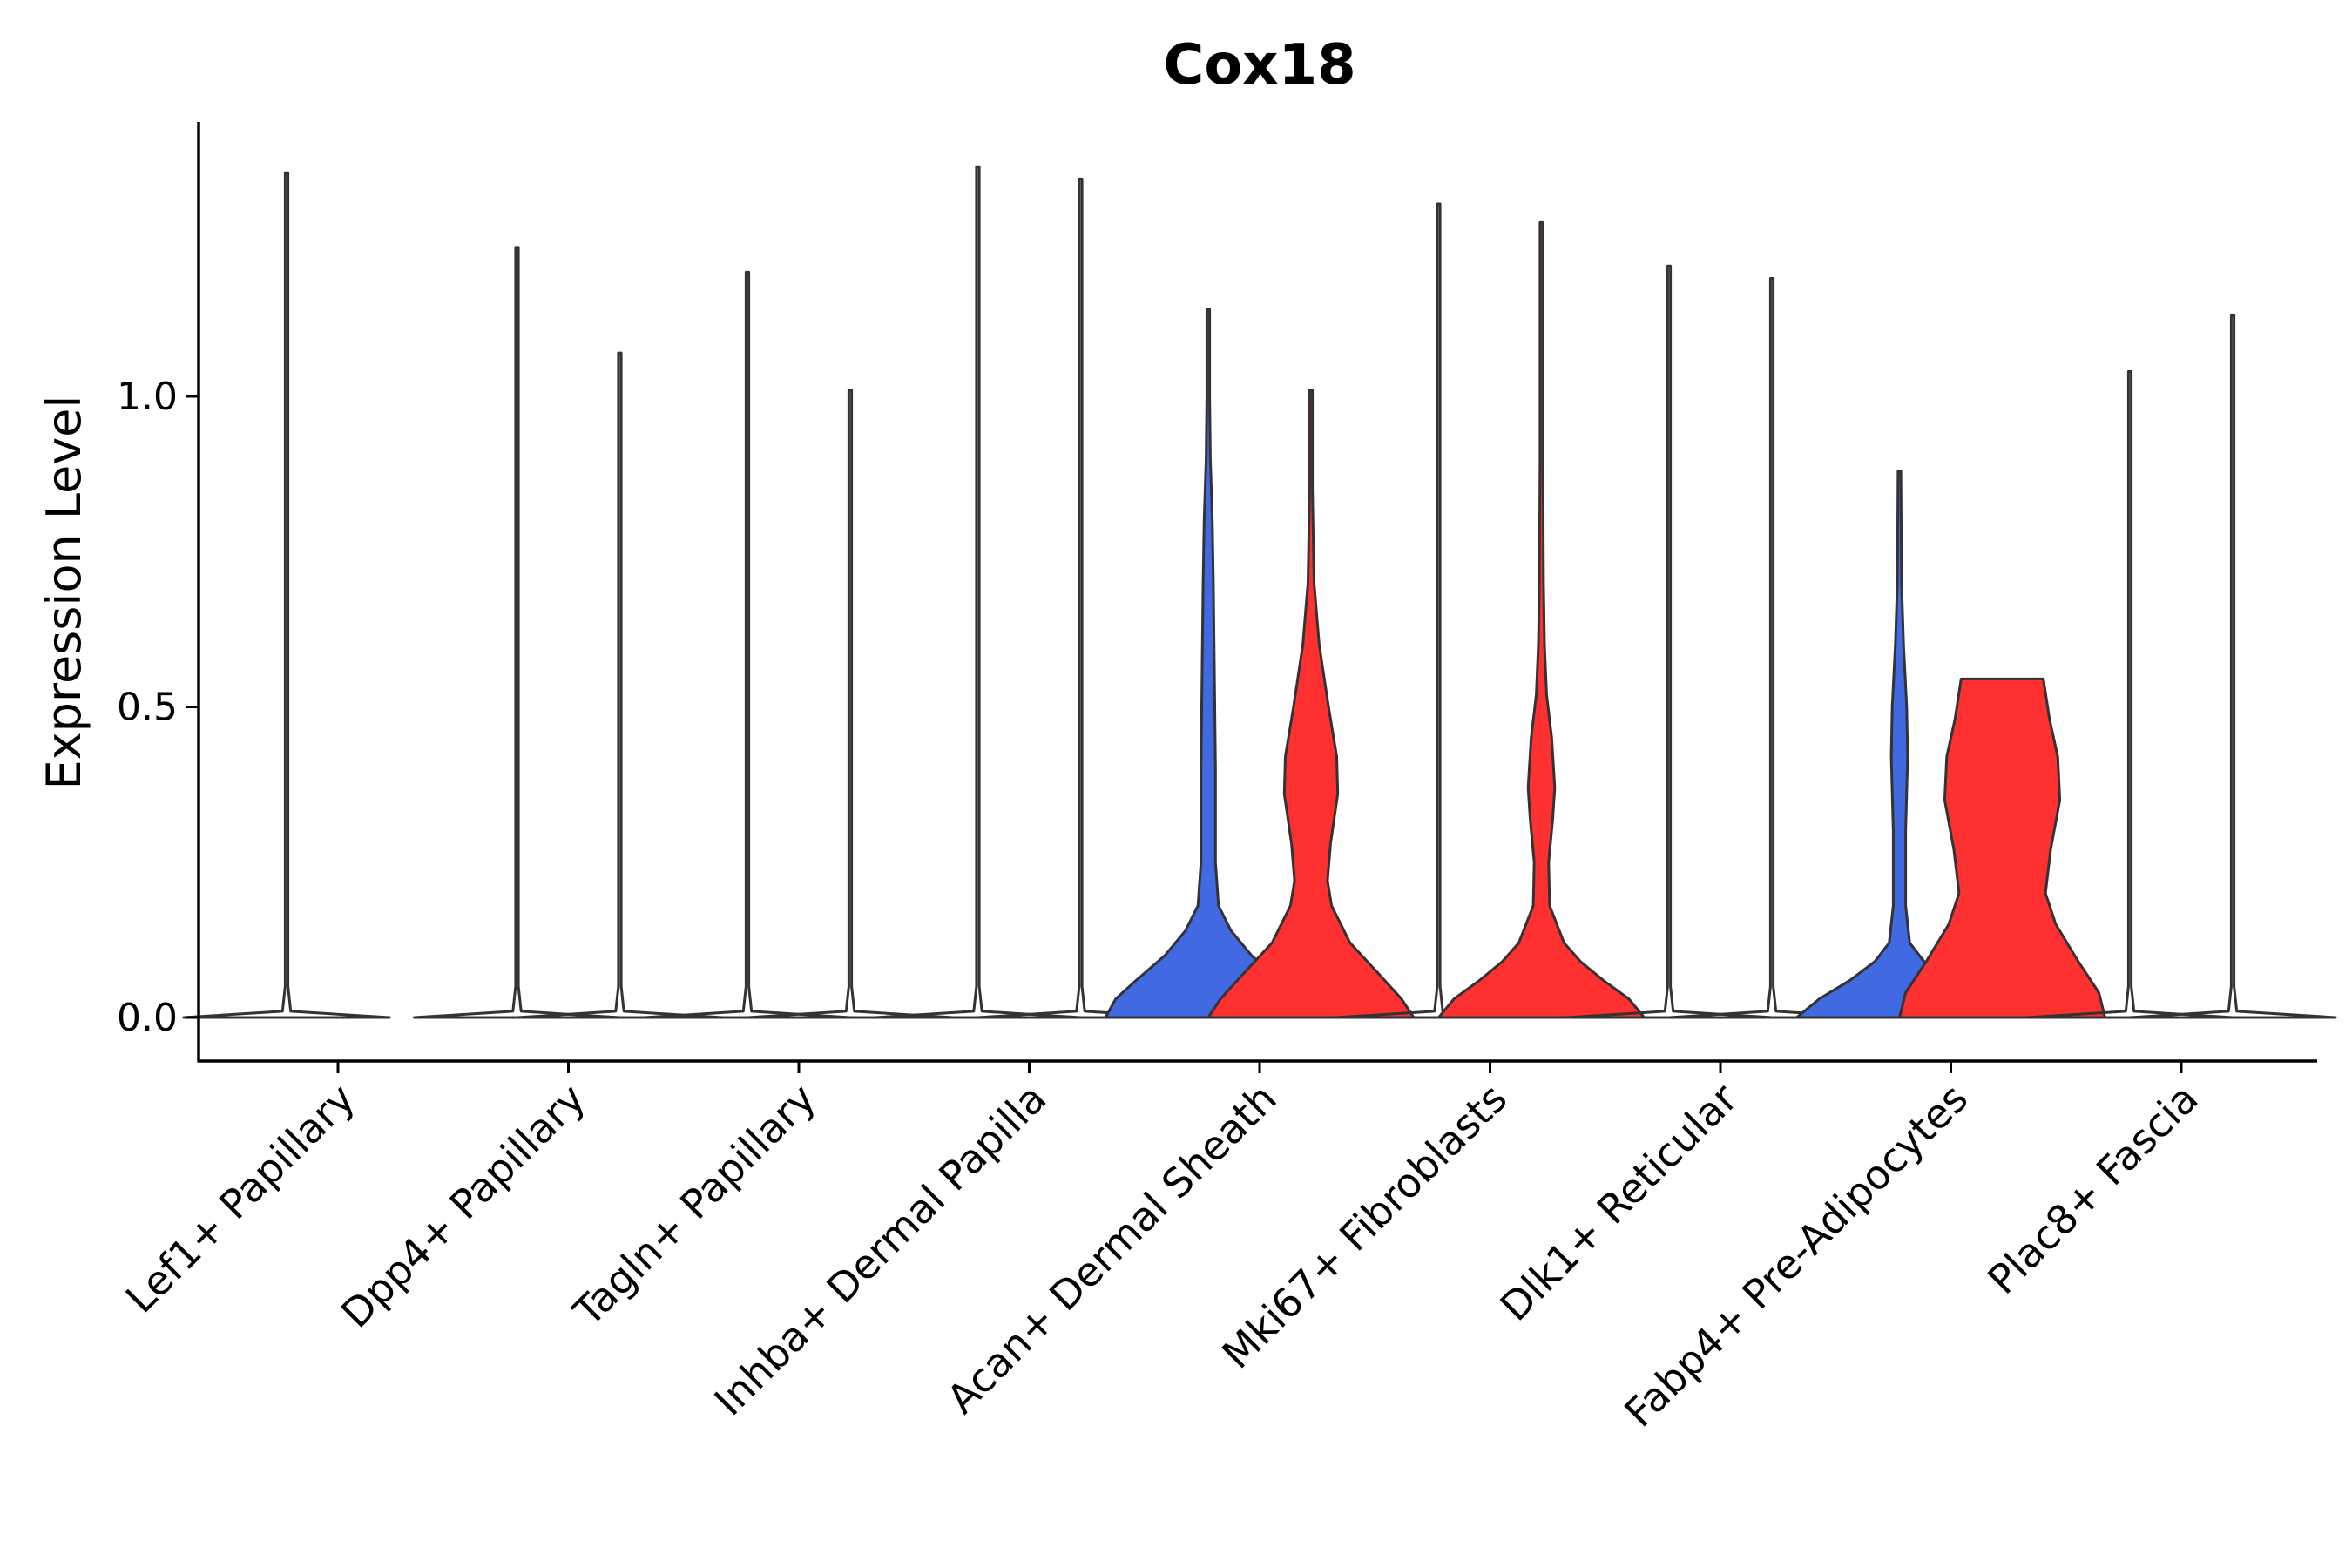 This screenshot has width=2352, height=1568. Describe the element at coordinates (147, 1018) in the screenshot. I see `y-tick-label: 0.0` at that location.